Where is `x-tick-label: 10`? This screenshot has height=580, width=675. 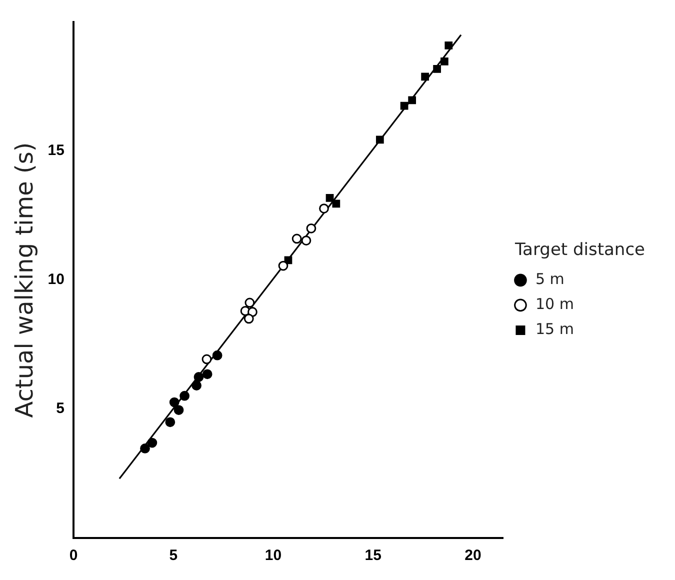 x-tick-label: 10 is located at coordinates (273, 555).